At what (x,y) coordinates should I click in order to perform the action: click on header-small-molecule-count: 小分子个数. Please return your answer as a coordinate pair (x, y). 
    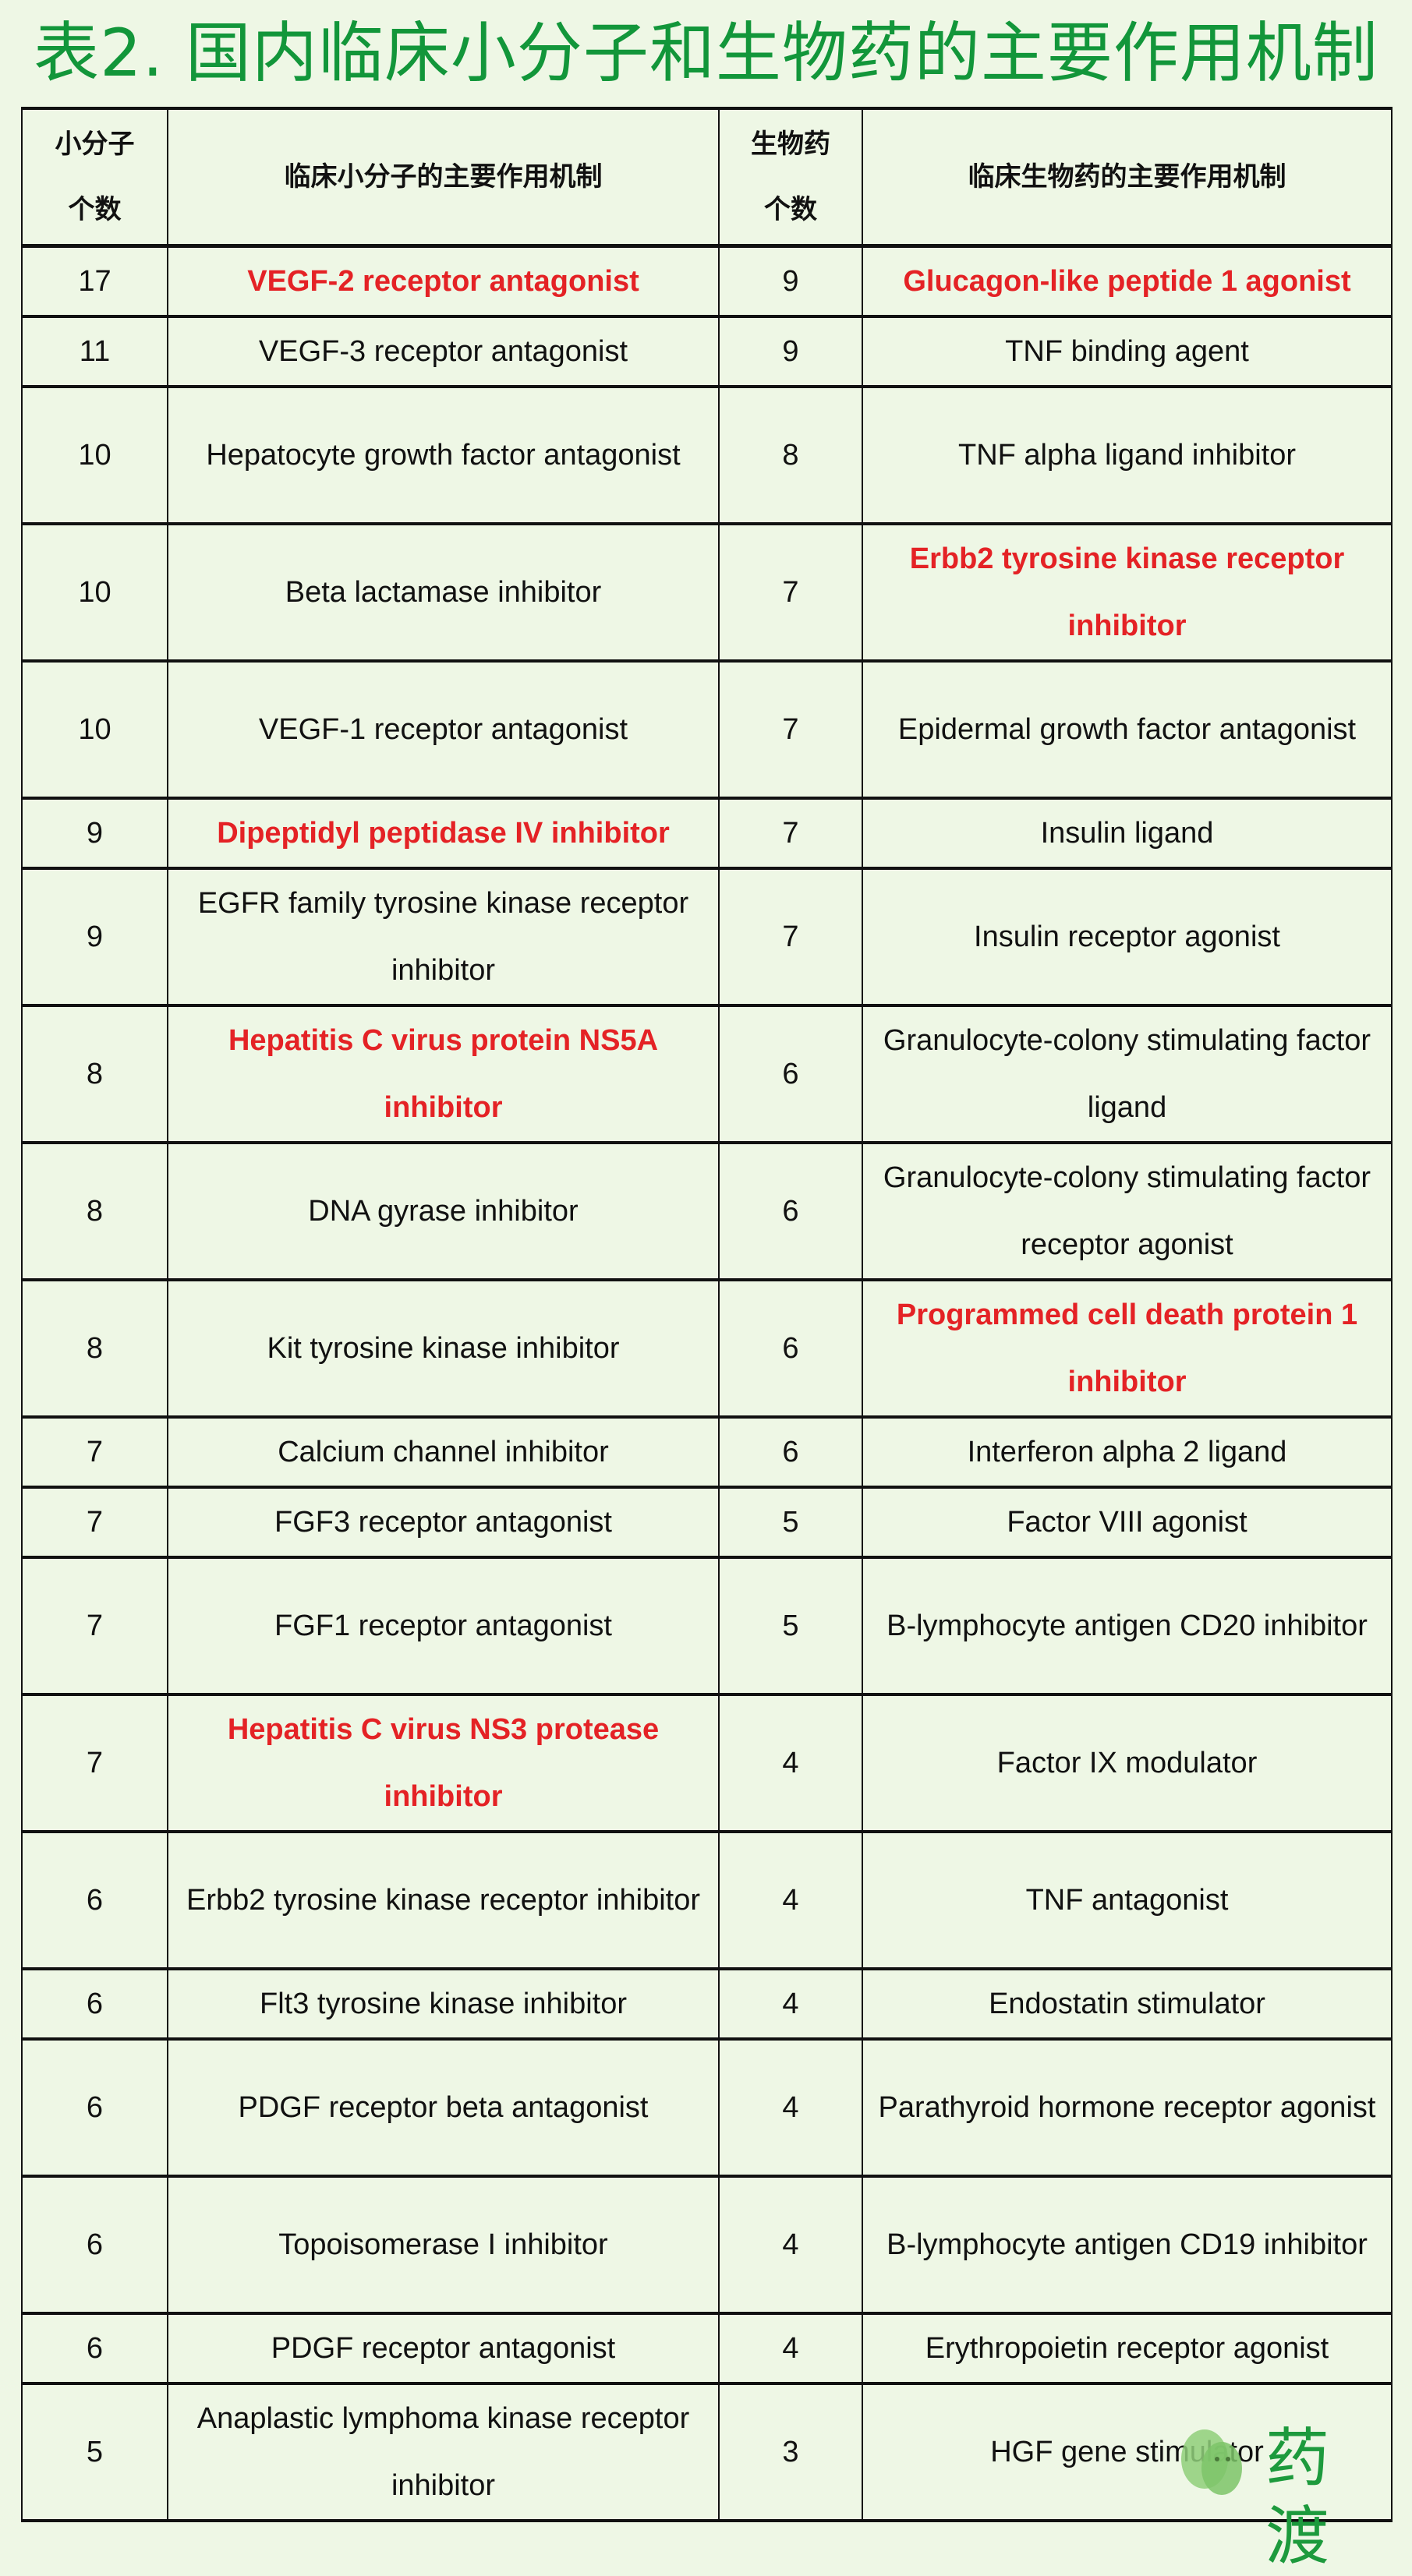
    Looking at the image, I should click on (95, 177).